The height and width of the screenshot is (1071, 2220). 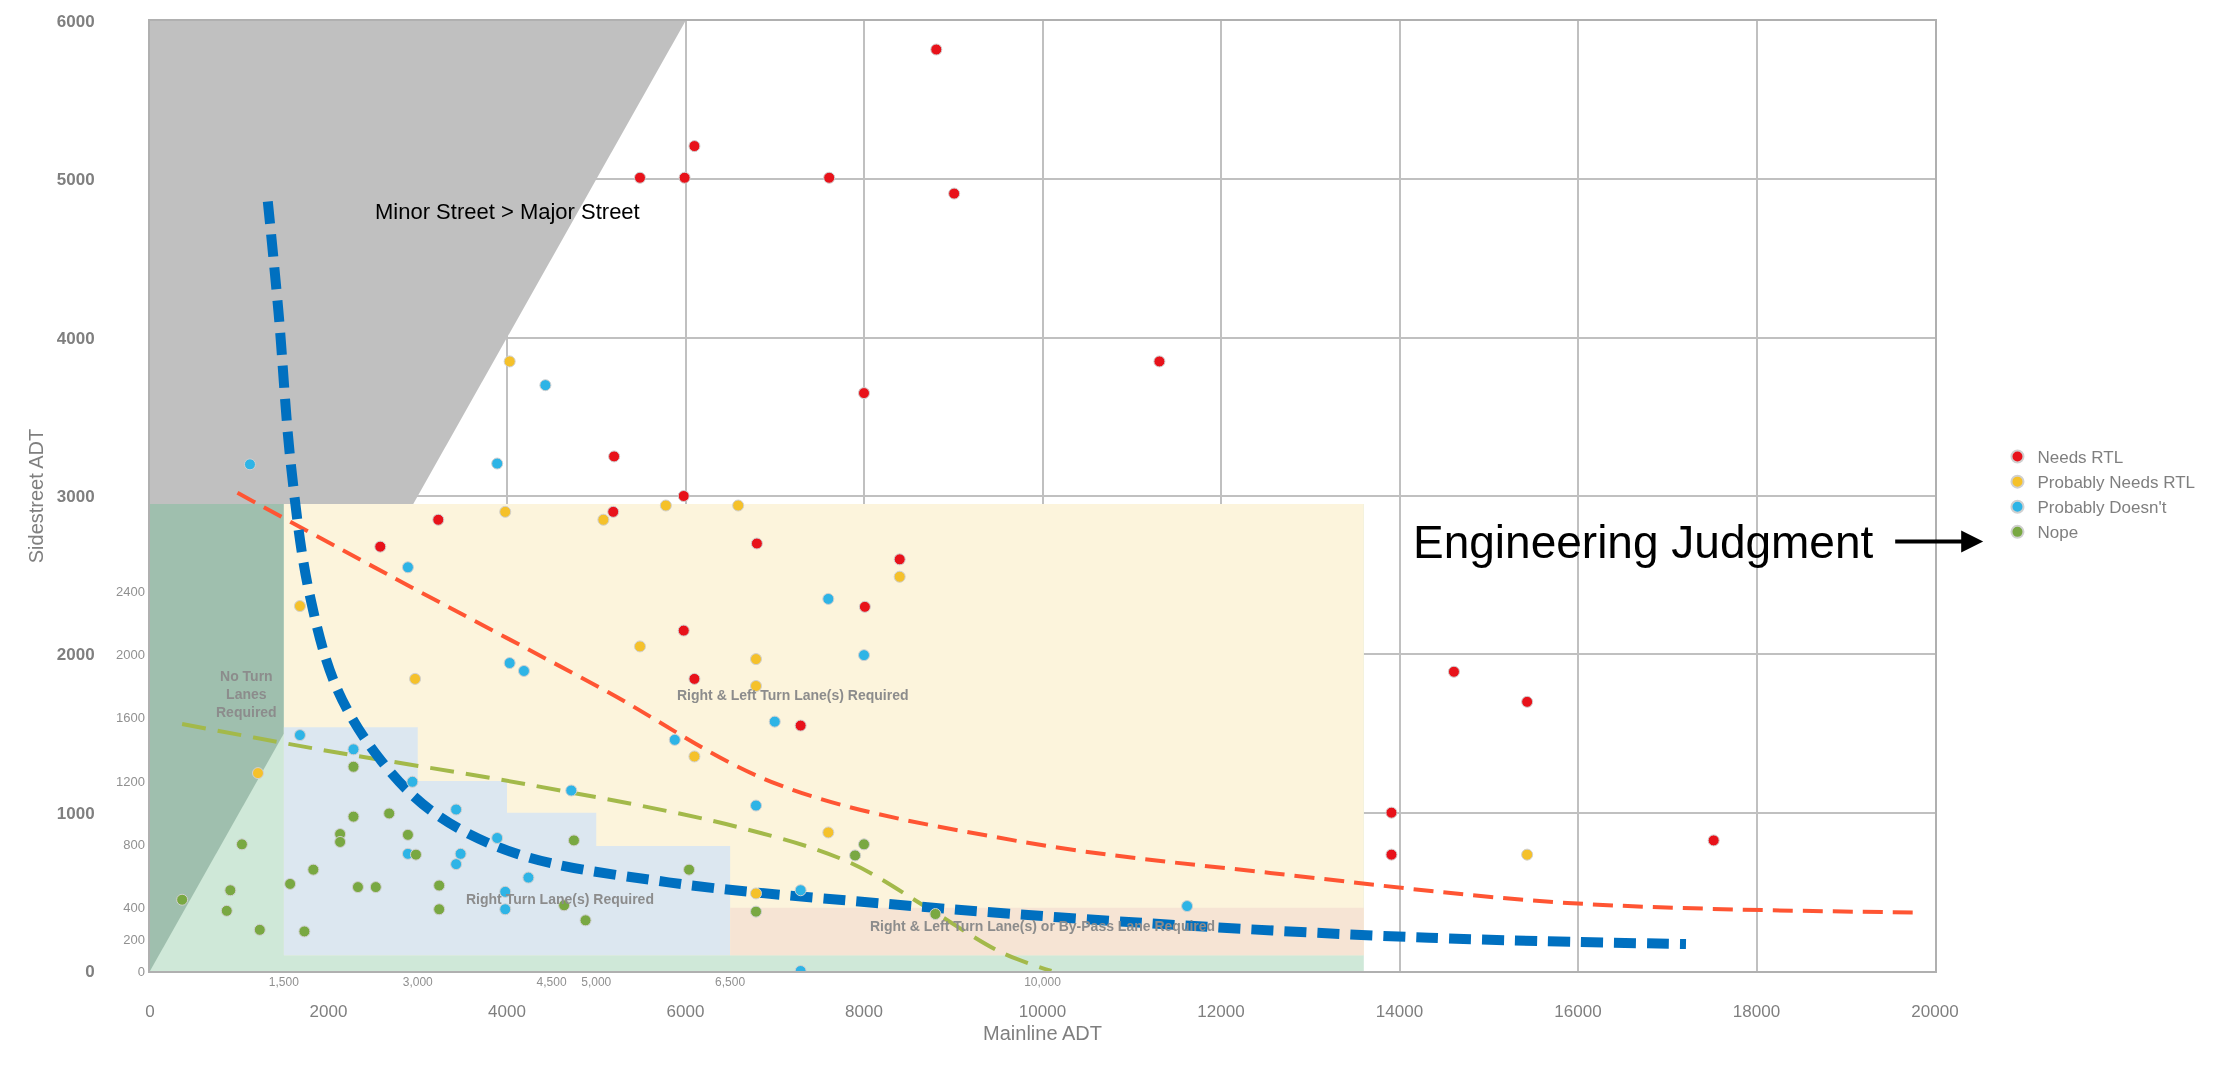 I want to click on annotation: Right Turn Lane(s) Required, so click(x=560, y=899).